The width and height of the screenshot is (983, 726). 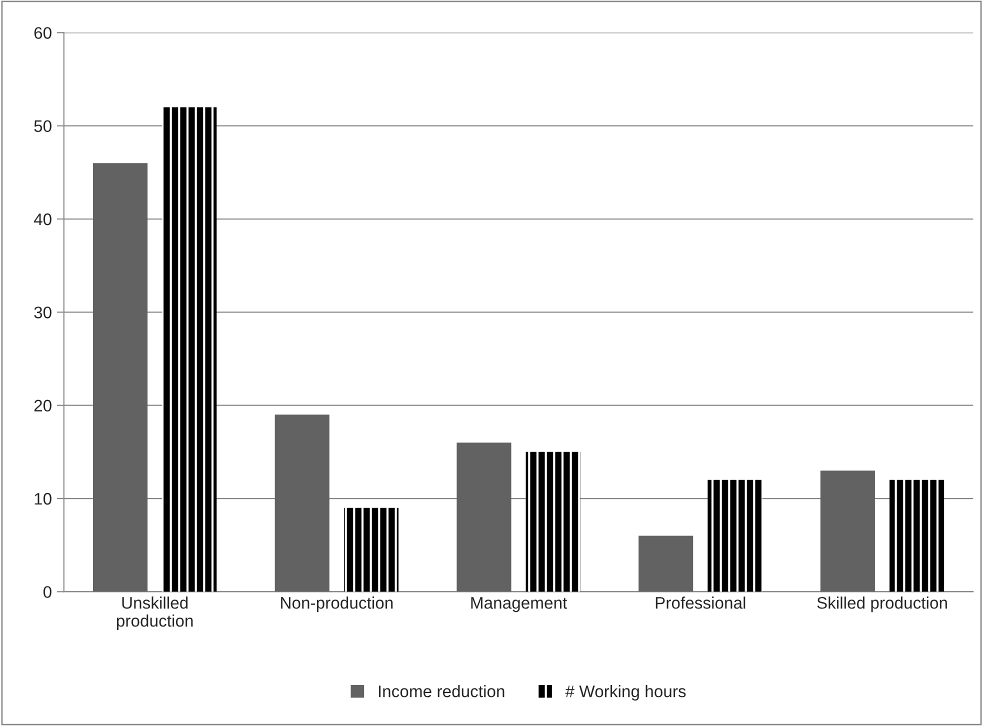 I want to click on y-tick-label: 10, so click(x=43, y=498).